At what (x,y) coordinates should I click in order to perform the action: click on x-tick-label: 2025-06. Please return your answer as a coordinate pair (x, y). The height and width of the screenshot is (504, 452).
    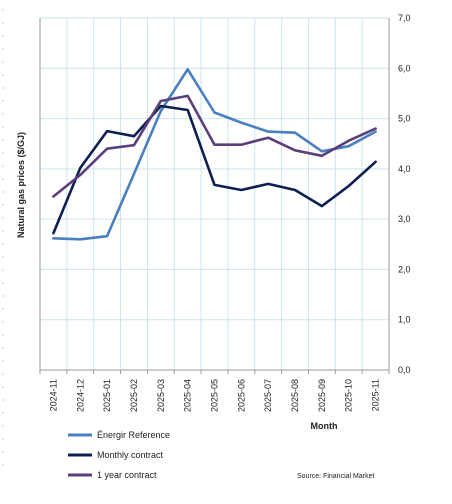
    Looking at the image, I should click on (241, 395).